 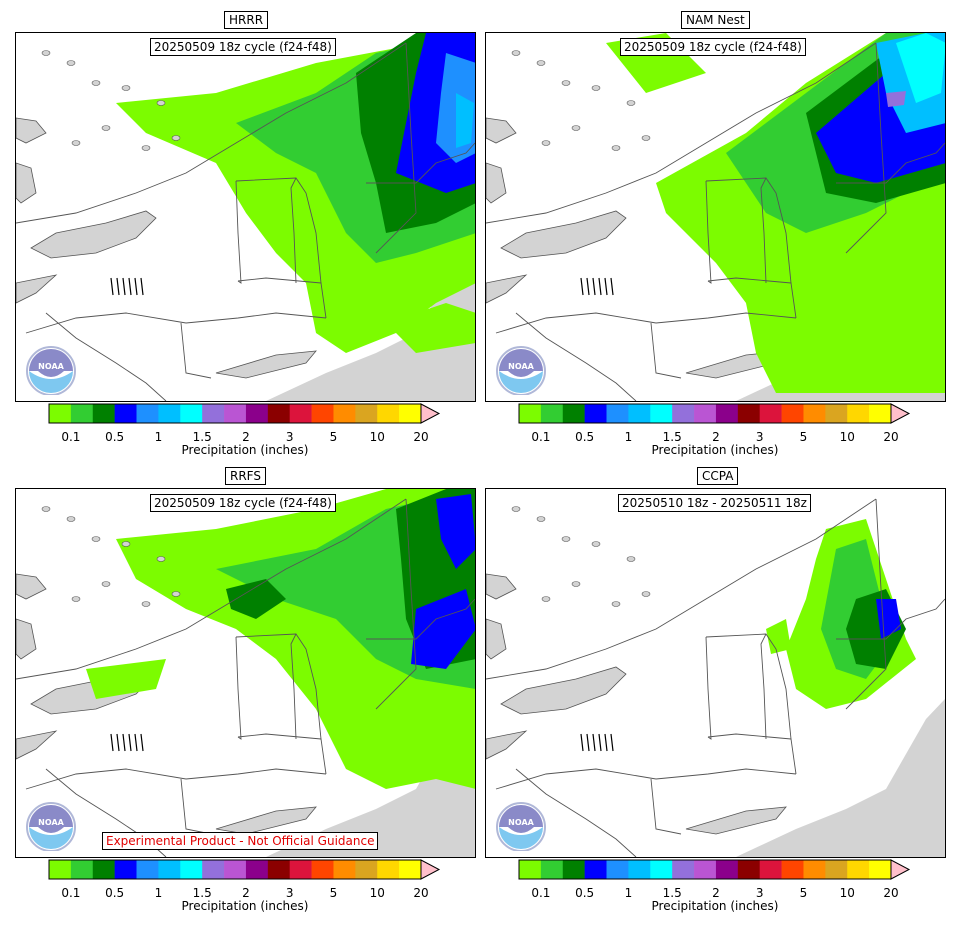 What do you see at coordinates (245, 476) in the screenshot?
I see `panel-title: RRFS` at bounding box center [245, 476].